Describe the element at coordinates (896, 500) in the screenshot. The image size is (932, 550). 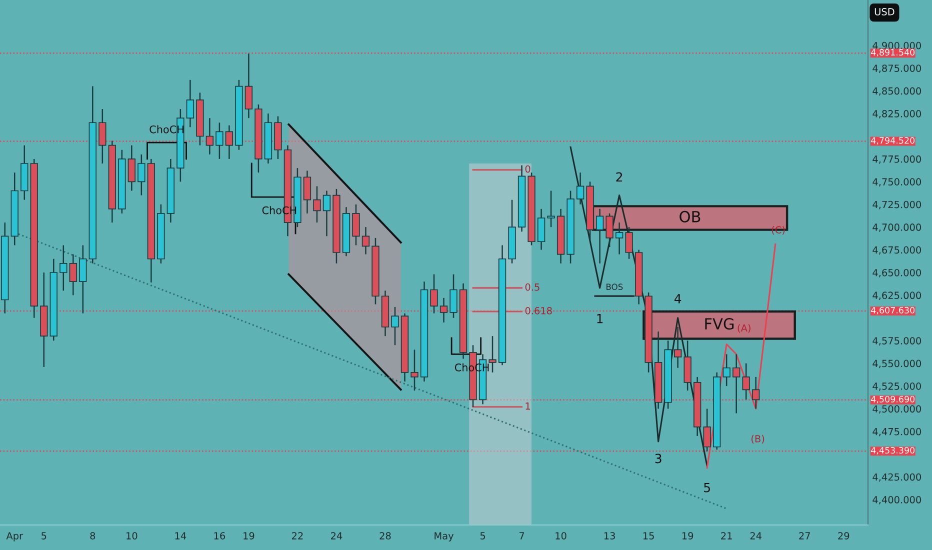
I see `y-tick-label: 4,400.000` at that location.